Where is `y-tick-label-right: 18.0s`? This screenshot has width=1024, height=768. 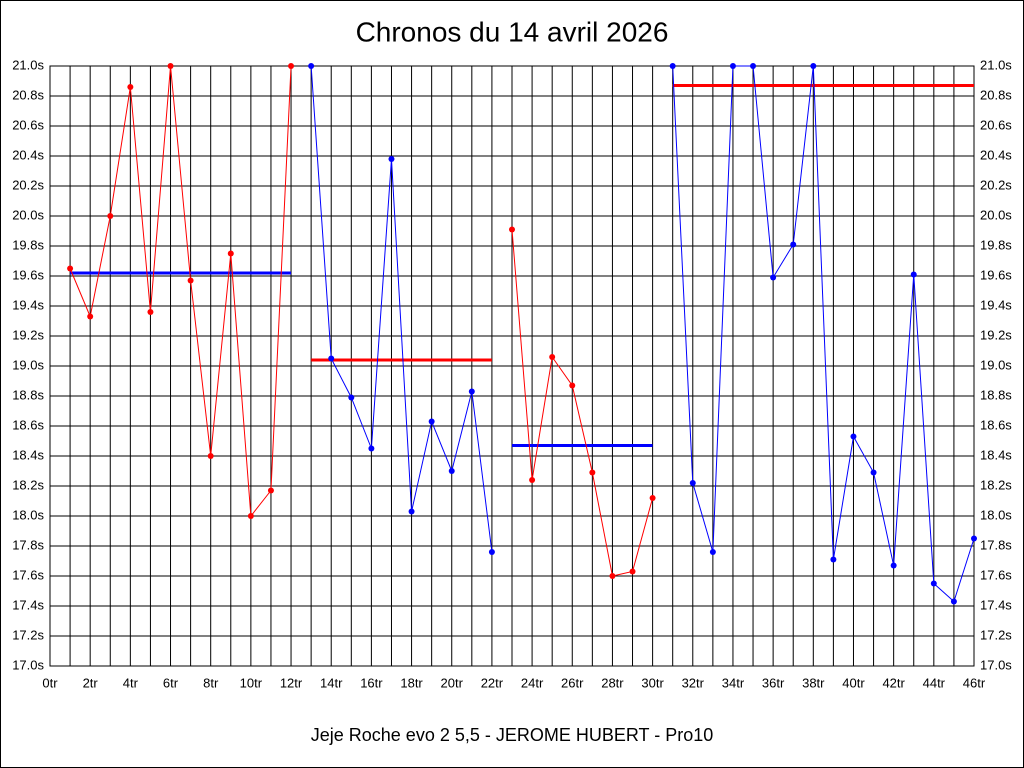 y-tick-label-right: 18.0s is located at coordinates (996, 514).